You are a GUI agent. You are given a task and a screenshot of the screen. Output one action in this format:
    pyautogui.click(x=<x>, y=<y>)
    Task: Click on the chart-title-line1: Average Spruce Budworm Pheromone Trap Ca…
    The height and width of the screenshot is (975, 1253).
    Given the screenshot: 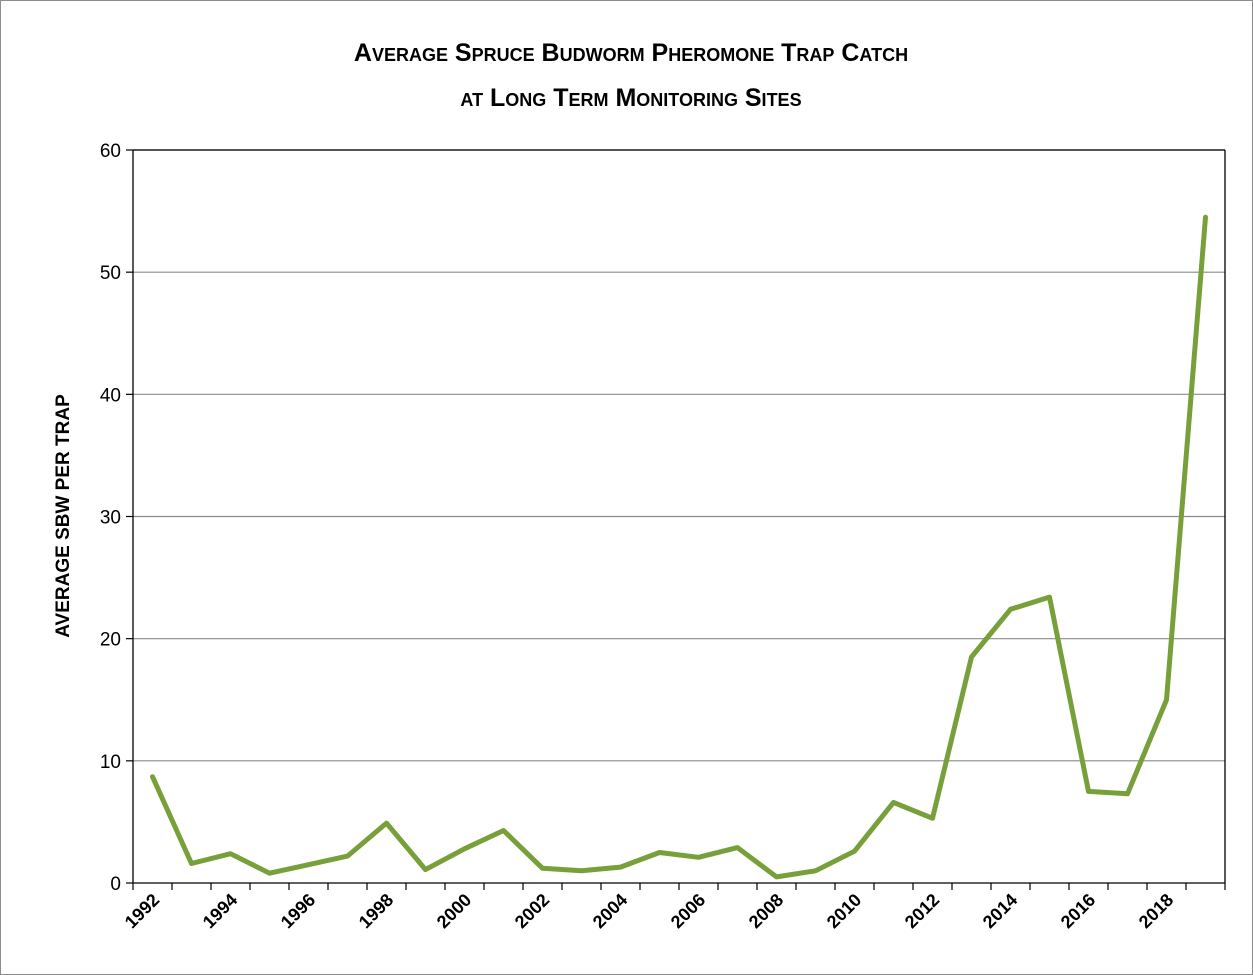 What is the action you would take?
    pyautogui.click(x=631, y=53)
    